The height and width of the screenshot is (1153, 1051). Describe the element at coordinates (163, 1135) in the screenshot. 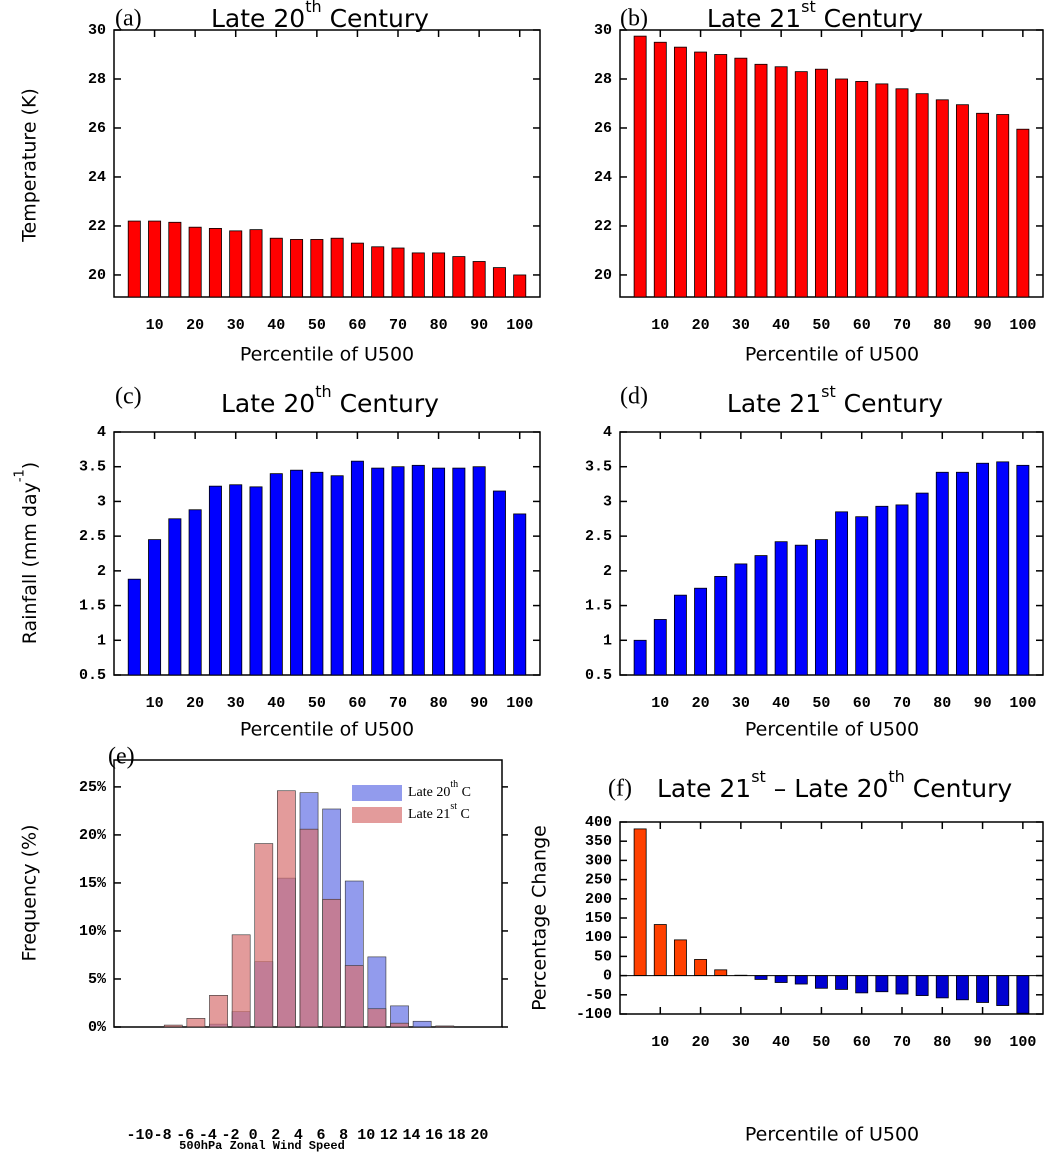

I see `x-tick-label: -8` at that location.